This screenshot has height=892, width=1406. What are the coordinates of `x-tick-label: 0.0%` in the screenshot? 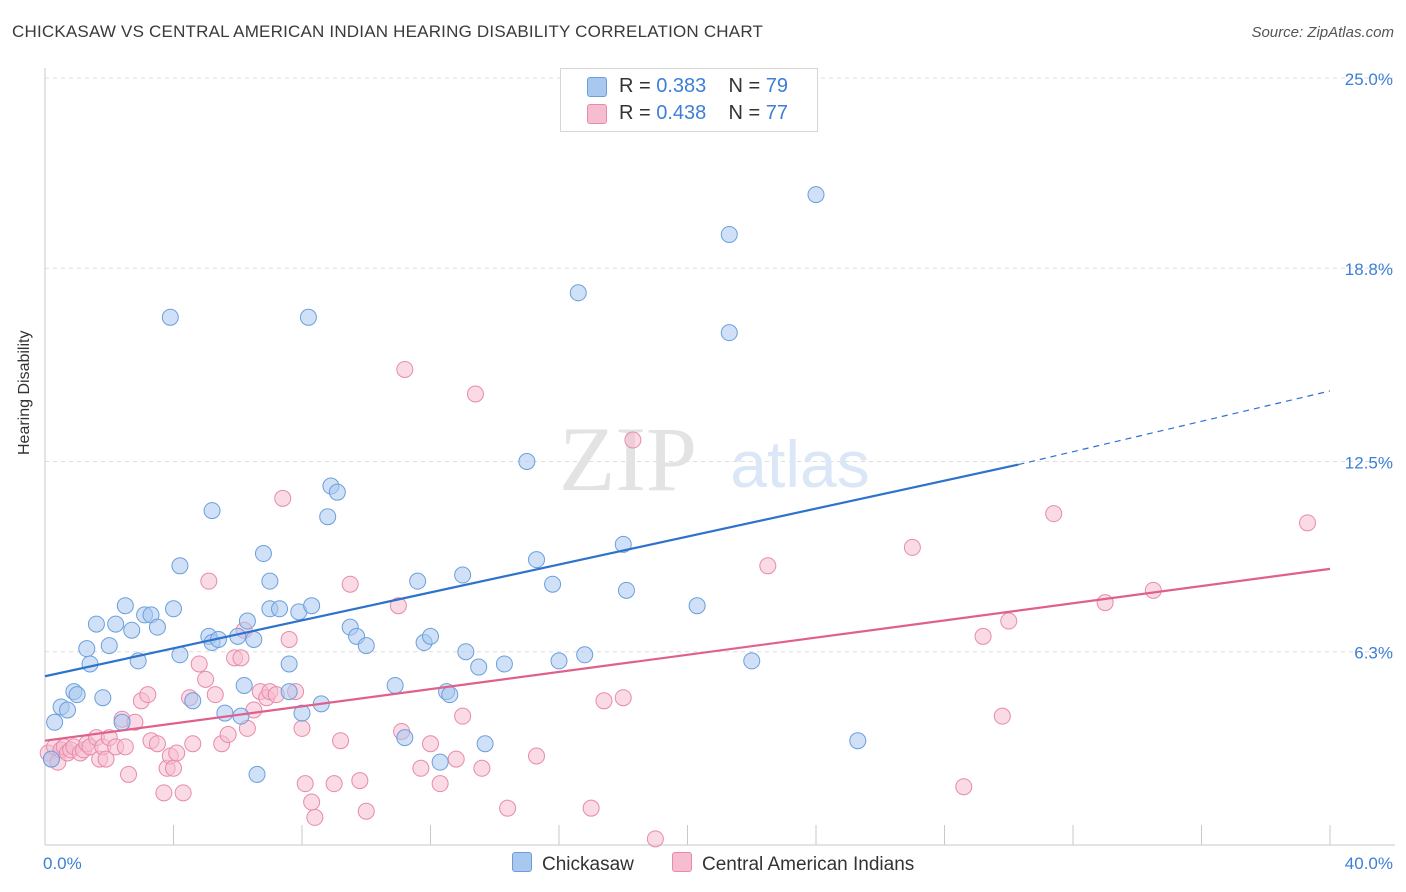 It's located at (62, 863).